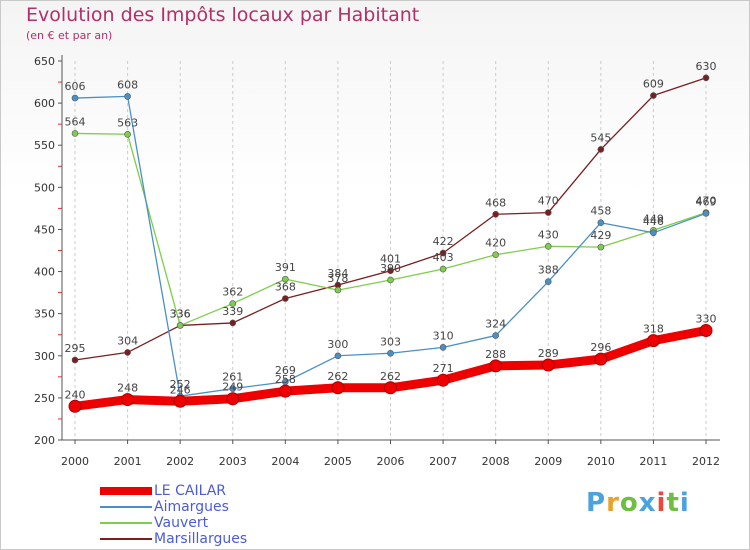 This screenshot has width=750, height=550. I want to click on proxiti-logo: Proxiti, so click(638, 503).